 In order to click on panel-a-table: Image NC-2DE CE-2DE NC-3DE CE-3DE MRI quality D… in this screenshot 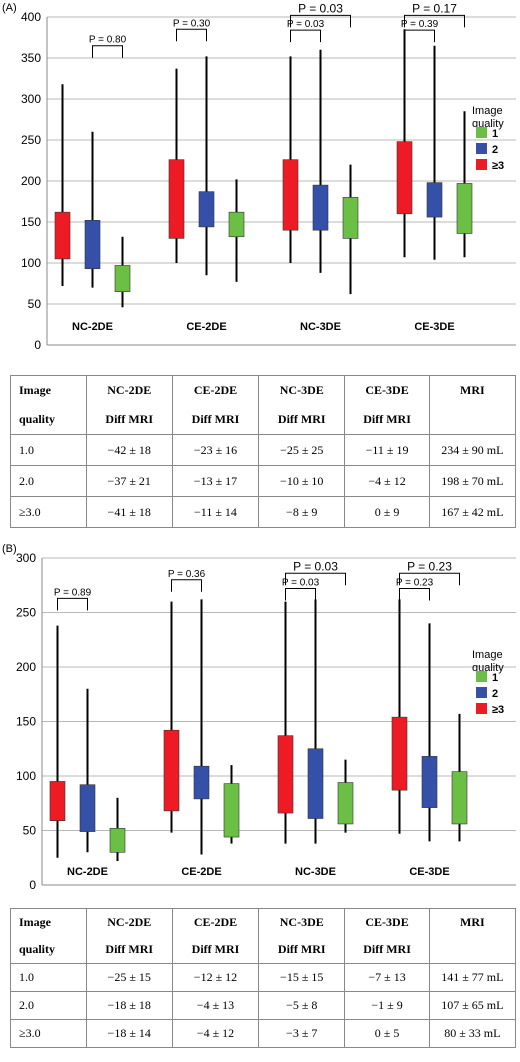, I will do `click(263, 451)`.